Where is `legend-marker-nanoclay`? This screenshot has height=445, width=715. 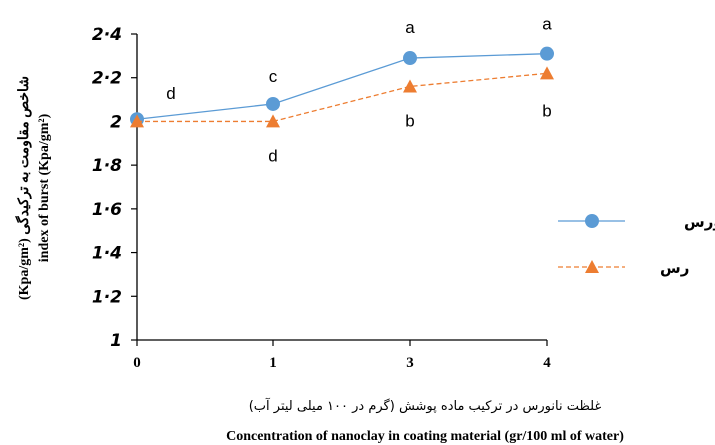 legend-marker-nanoclay is located at coordinates (592, 221).